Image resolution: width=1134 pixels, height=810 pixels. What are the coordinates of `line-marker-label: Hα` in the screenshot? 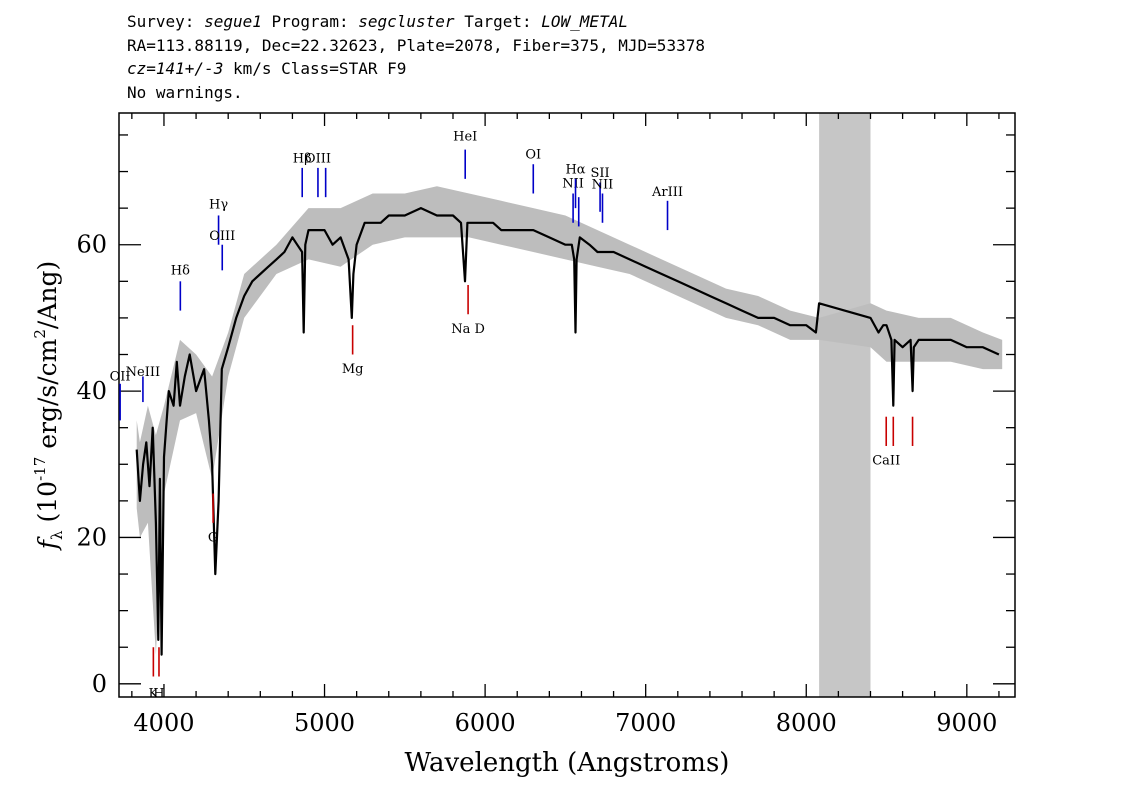 It's located at (575, 169).